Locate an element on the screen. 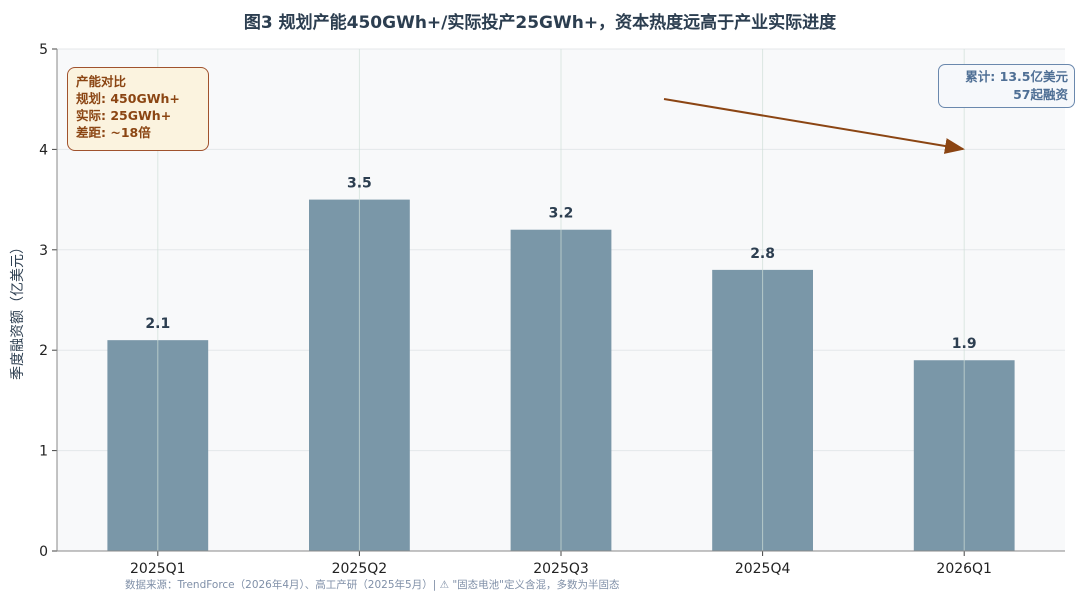  chart-title: 图3 规划产能450GWh+/实际投产25GWh+，资本热度远高于产业实际进度 is located at coordinates (540, 23).